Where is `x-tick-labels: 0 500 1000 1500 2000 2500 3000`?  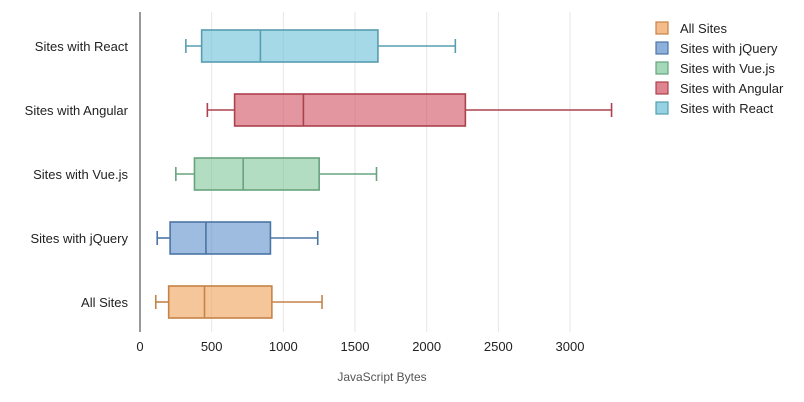 x-tick-labels: 0 500 1000 1500 2000 2500 3000 is located at coordinates (360, 346).